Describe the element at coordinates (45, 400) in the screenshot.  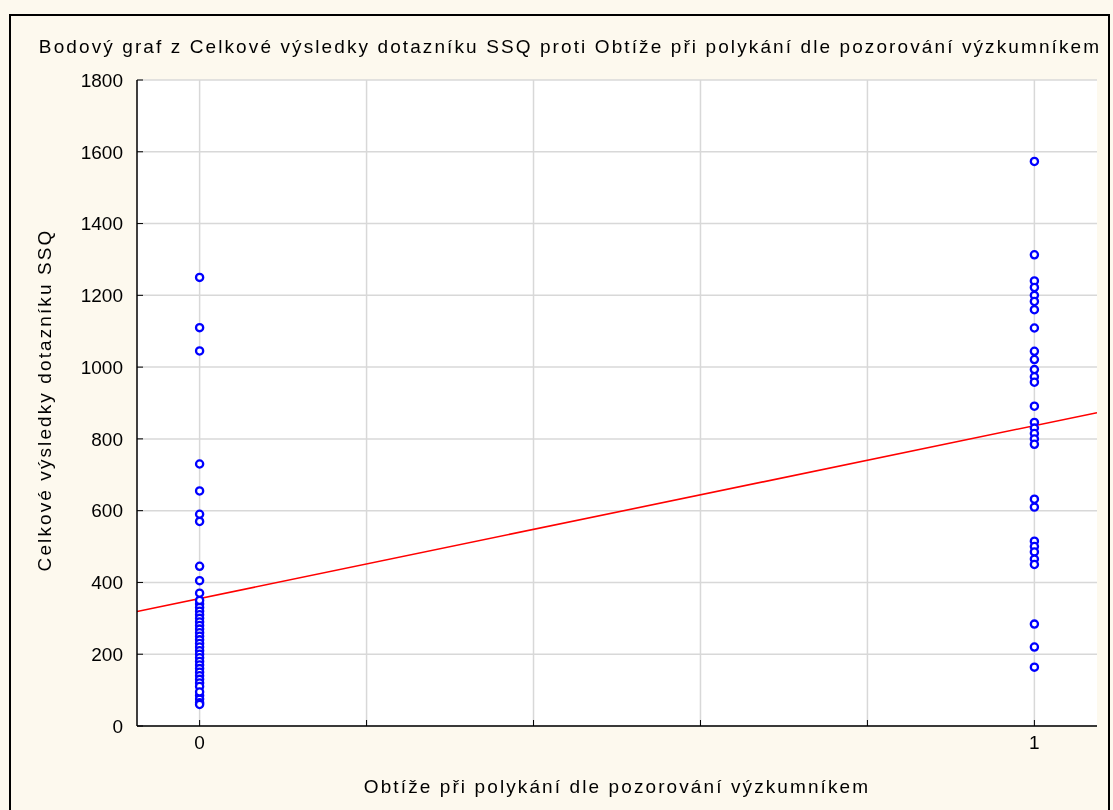
I see `y-axis-title: Celkové výsledky dotazníku SSQ` at that location.